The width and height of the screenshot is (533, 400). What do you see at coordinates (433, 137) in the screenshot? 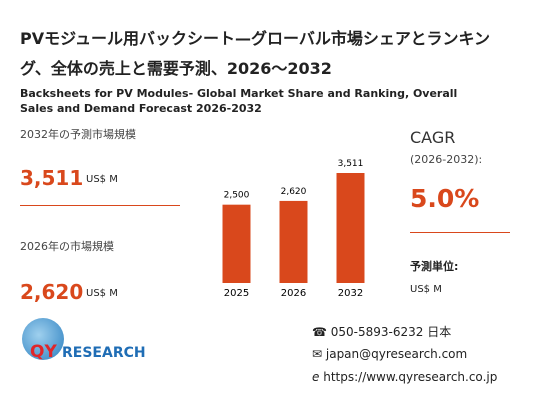
I see `cagr-label: CAGR` at bounding box center [433, 137].